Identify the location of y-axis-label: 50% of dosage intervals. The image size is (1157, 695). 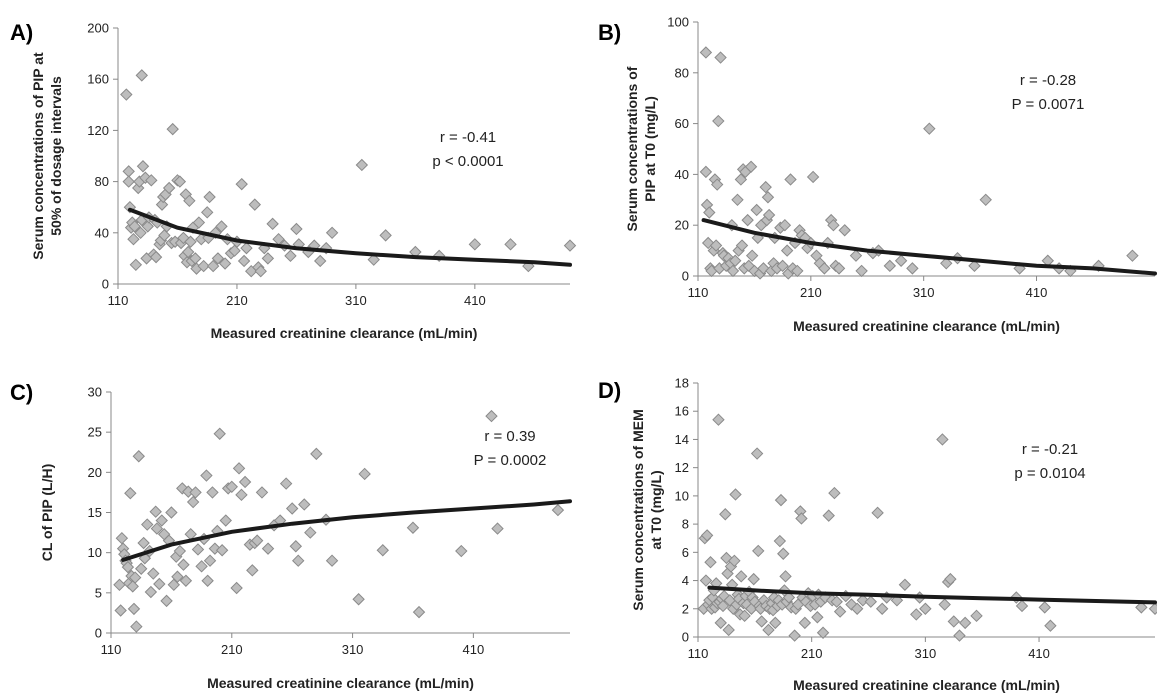
(56, 156).